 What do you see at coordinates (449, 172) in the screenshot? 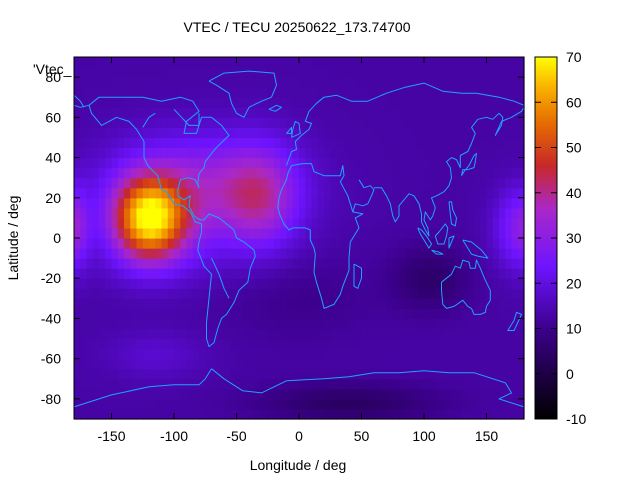
I see `coastline` at bounding box center [449, 172].